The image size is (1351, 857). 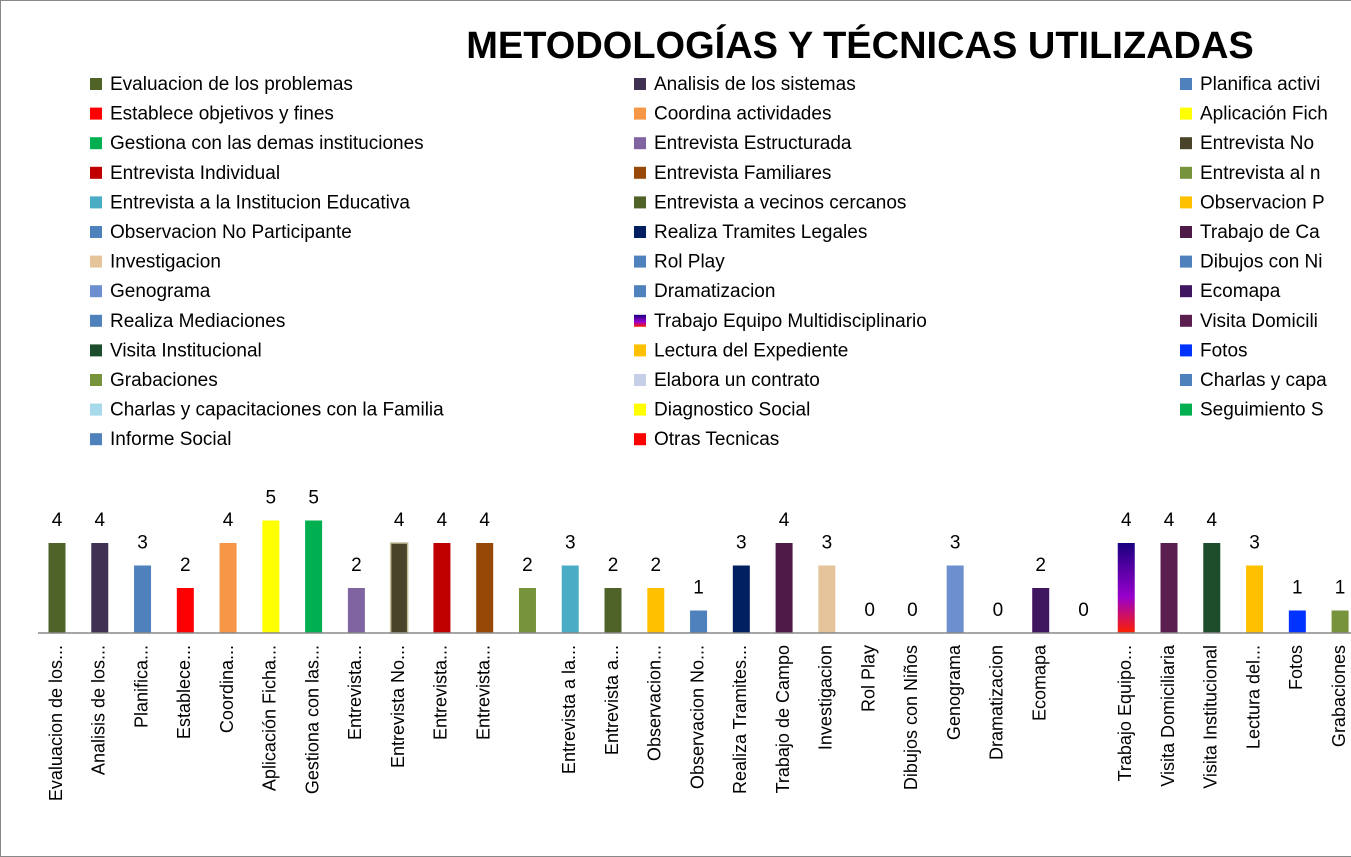 What do you see at coordinates (869, 610) in the screenshot?
I see `value-label: 0` at bounding box center [869, 610].